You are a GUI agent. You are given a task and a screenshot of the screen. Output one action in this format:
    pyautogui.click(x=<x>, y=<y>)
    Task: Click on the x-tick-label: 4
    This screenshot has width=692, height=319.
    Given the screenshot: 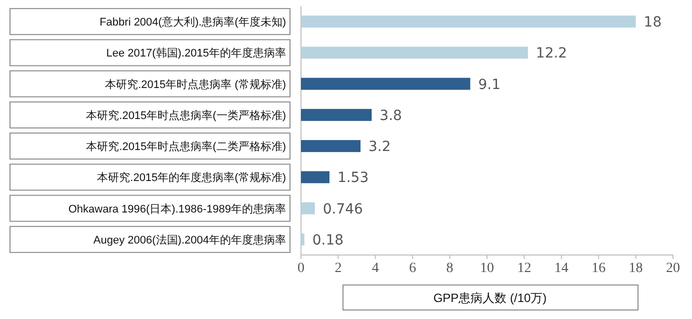 What is the action you would take?
    pyautogui.click(x=375, y=268)
    